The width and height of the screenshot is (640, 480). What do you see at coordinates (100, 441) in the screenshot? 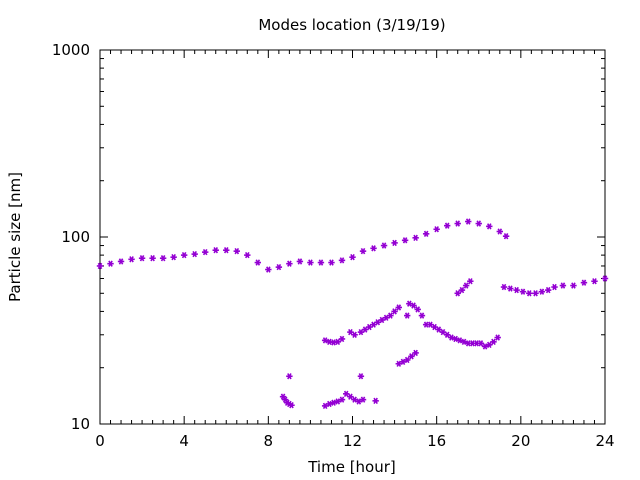
I see `x-tick-label: 0` at bounding box center [100, 441].